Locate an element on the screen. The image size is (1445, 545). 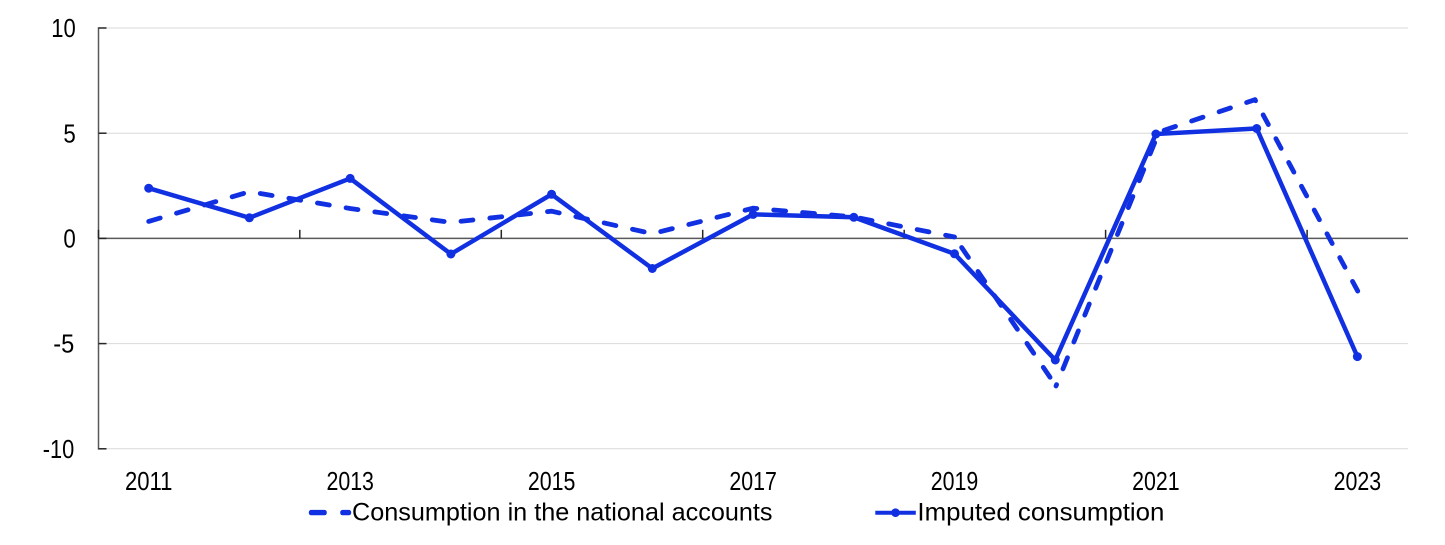
svg-text: 2021 is located at coordinates (1156, 481).